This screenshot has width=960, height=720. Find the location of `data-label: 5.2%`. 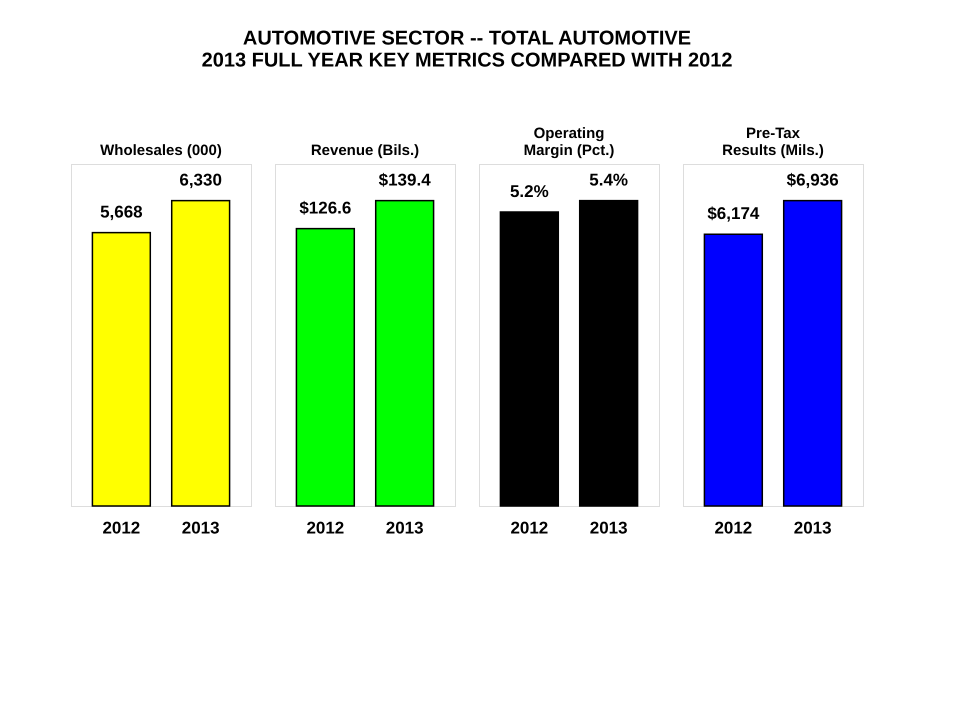

data-label: 5.2% is located at coordinates (529, 191).